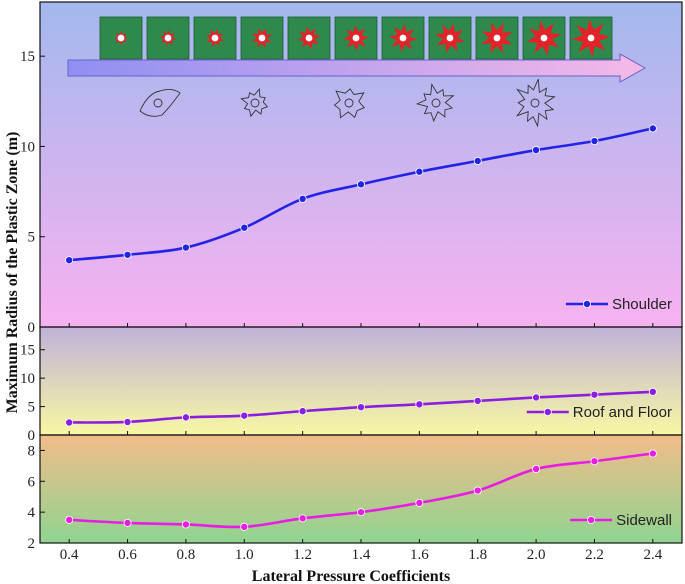  What do you see at coordinates (419, 555) in the screenshot?
I see `x-tick-label: 1.6` at bounding box center [419, 555].